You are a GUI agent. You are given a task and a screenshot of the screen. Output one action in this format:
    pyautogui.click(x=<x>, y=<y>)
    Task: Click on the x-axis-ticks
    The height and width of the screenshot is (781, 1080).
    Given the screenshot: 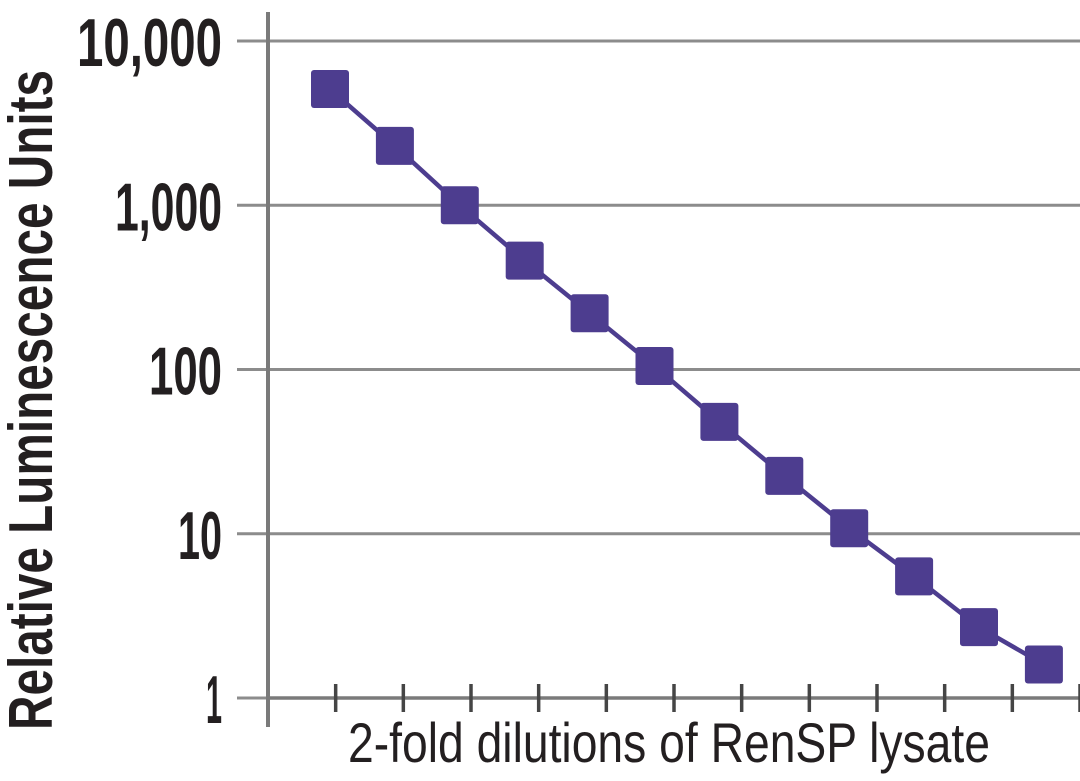 What is the action you would take?
    pyautogui.click(x=706, y=698)
    